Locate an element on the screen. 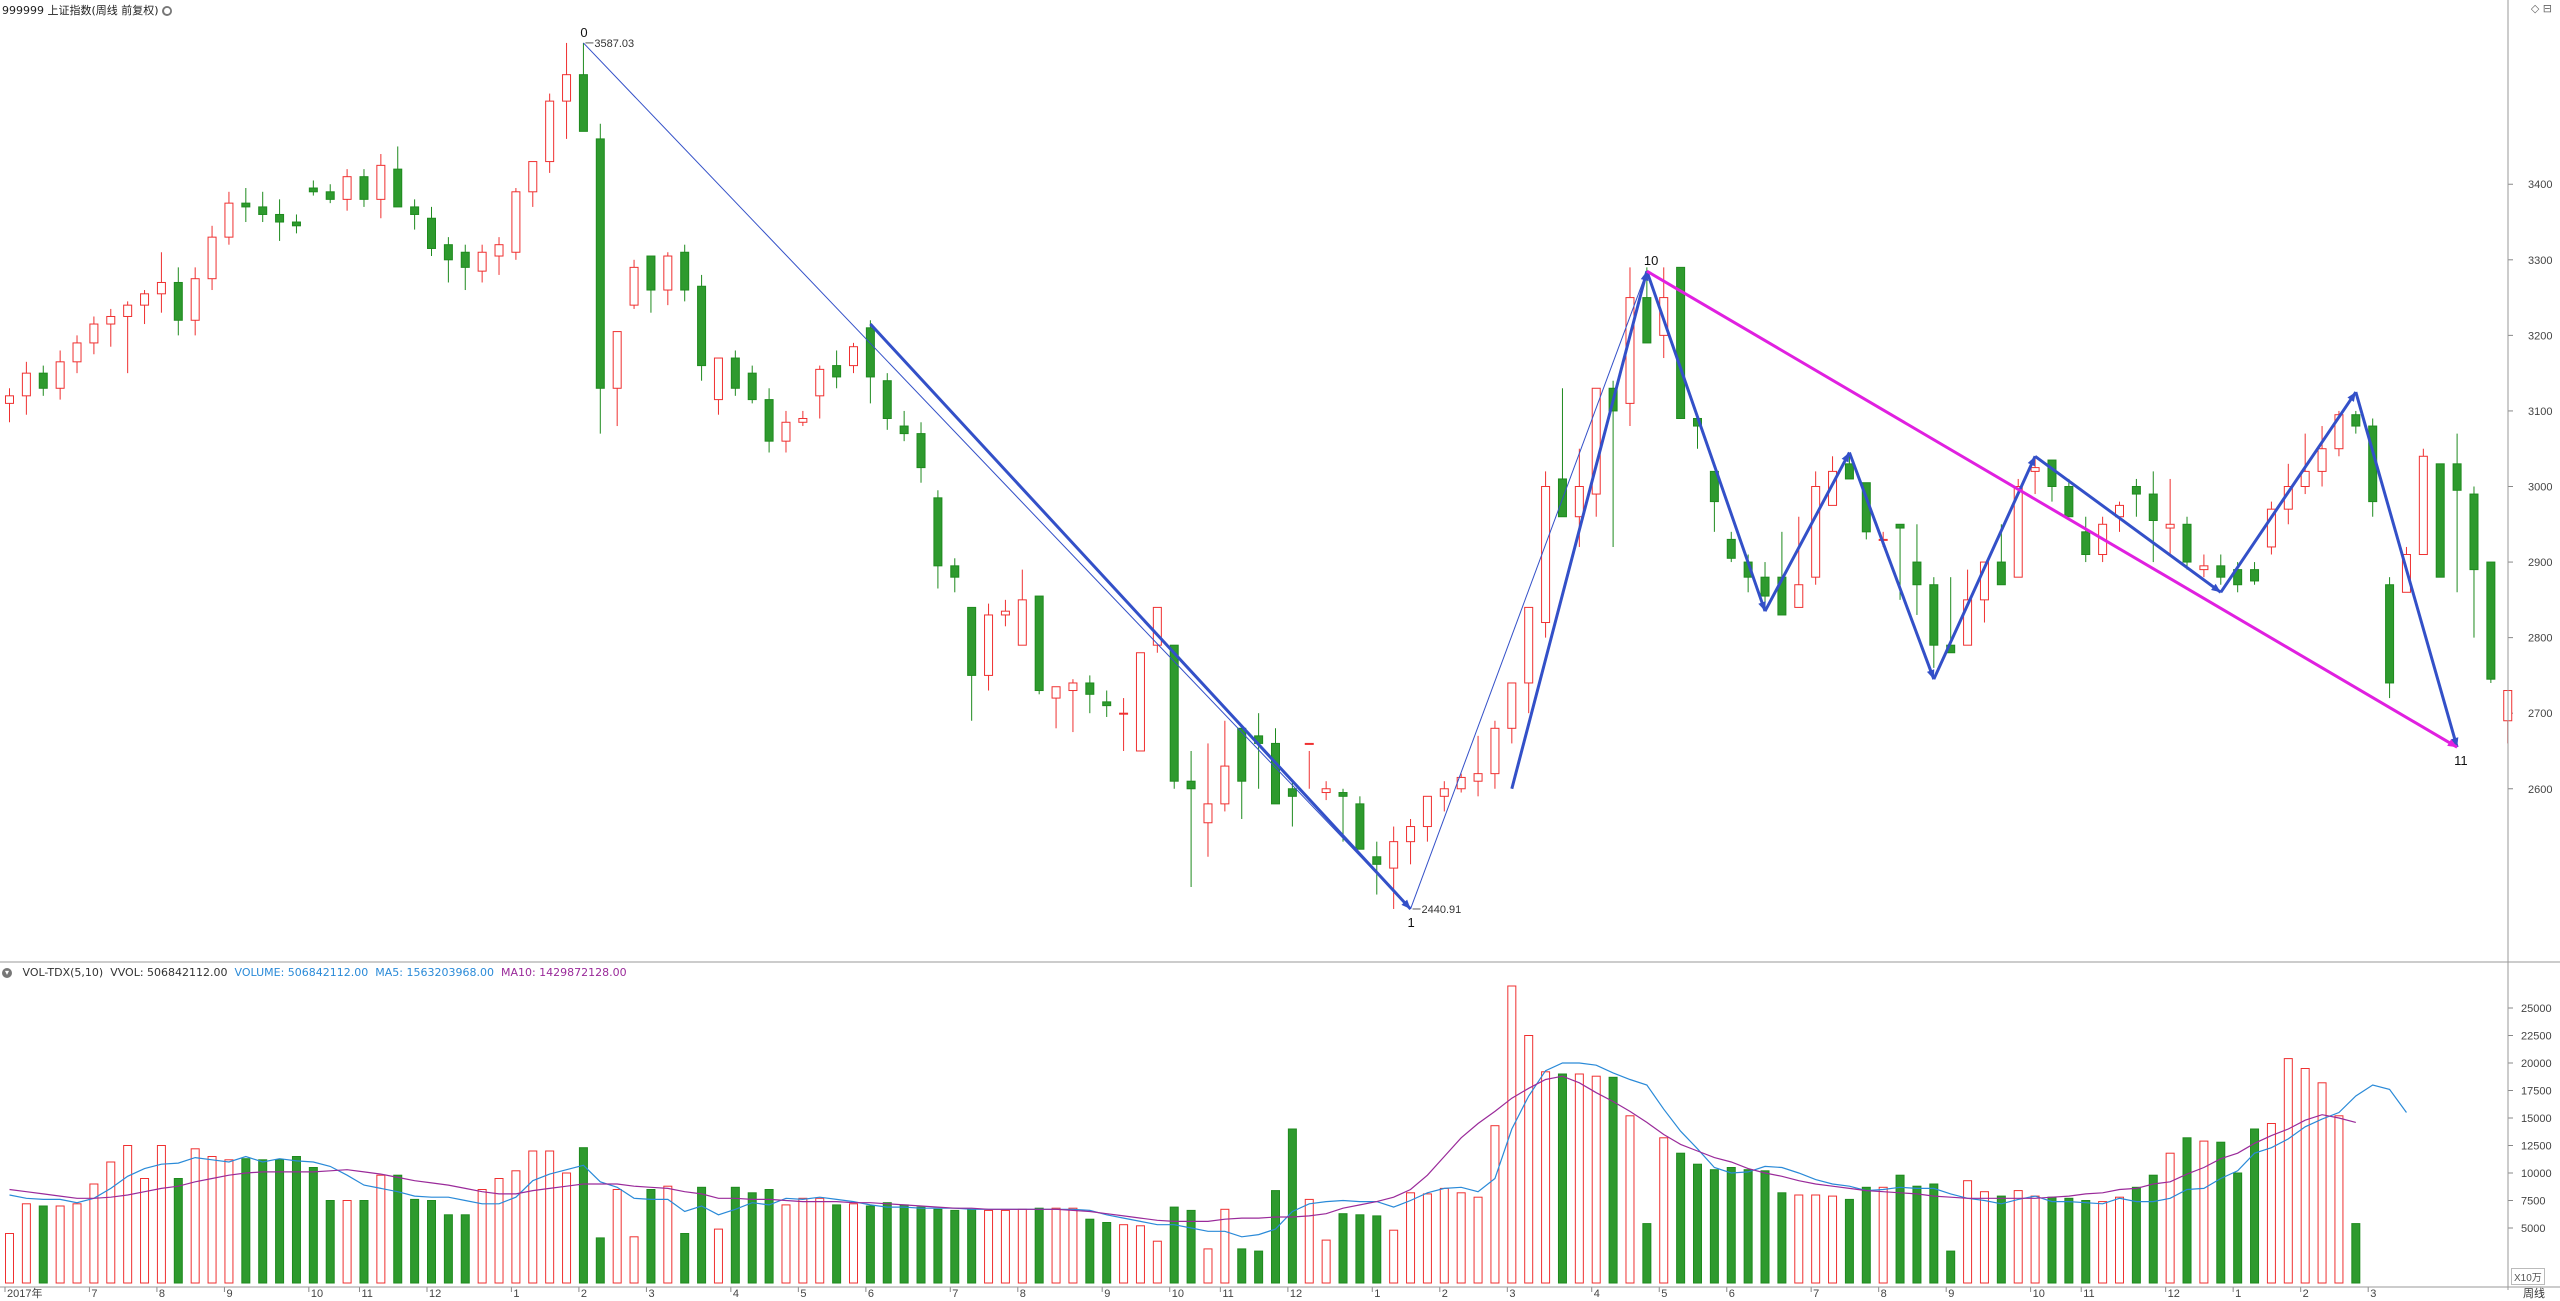 The image size is (2560, 1301). price-axis: 2600 2700 2800 2900 3000 3100 3200 3300 3400 is located at coordinates (2530, 487).